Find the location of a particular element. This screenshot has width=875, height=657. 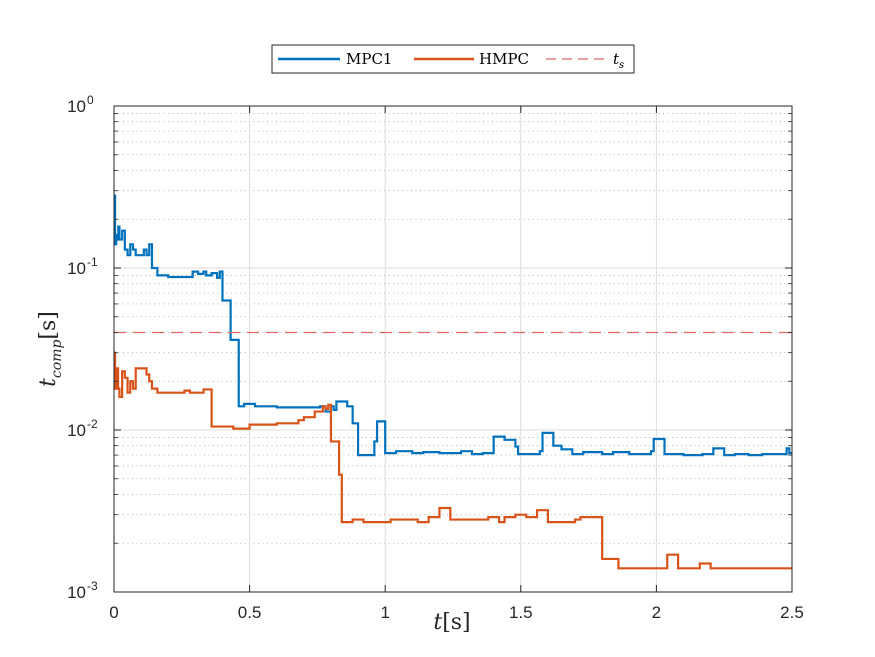

legend-label-hmpc: HMPC is located at coordinates (504, 59).